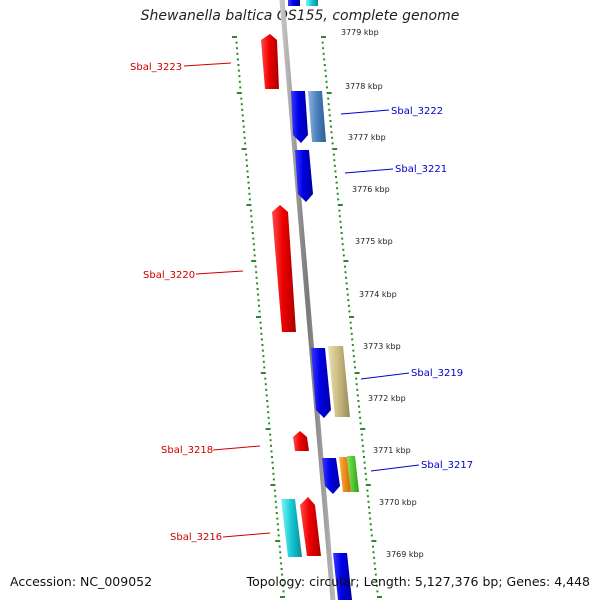 The image size is (600, 600). Describe the element at coordinates (156, 67) in the screenshot. I see `gene-label-sbal-3223: Sbal_3223` at that location.